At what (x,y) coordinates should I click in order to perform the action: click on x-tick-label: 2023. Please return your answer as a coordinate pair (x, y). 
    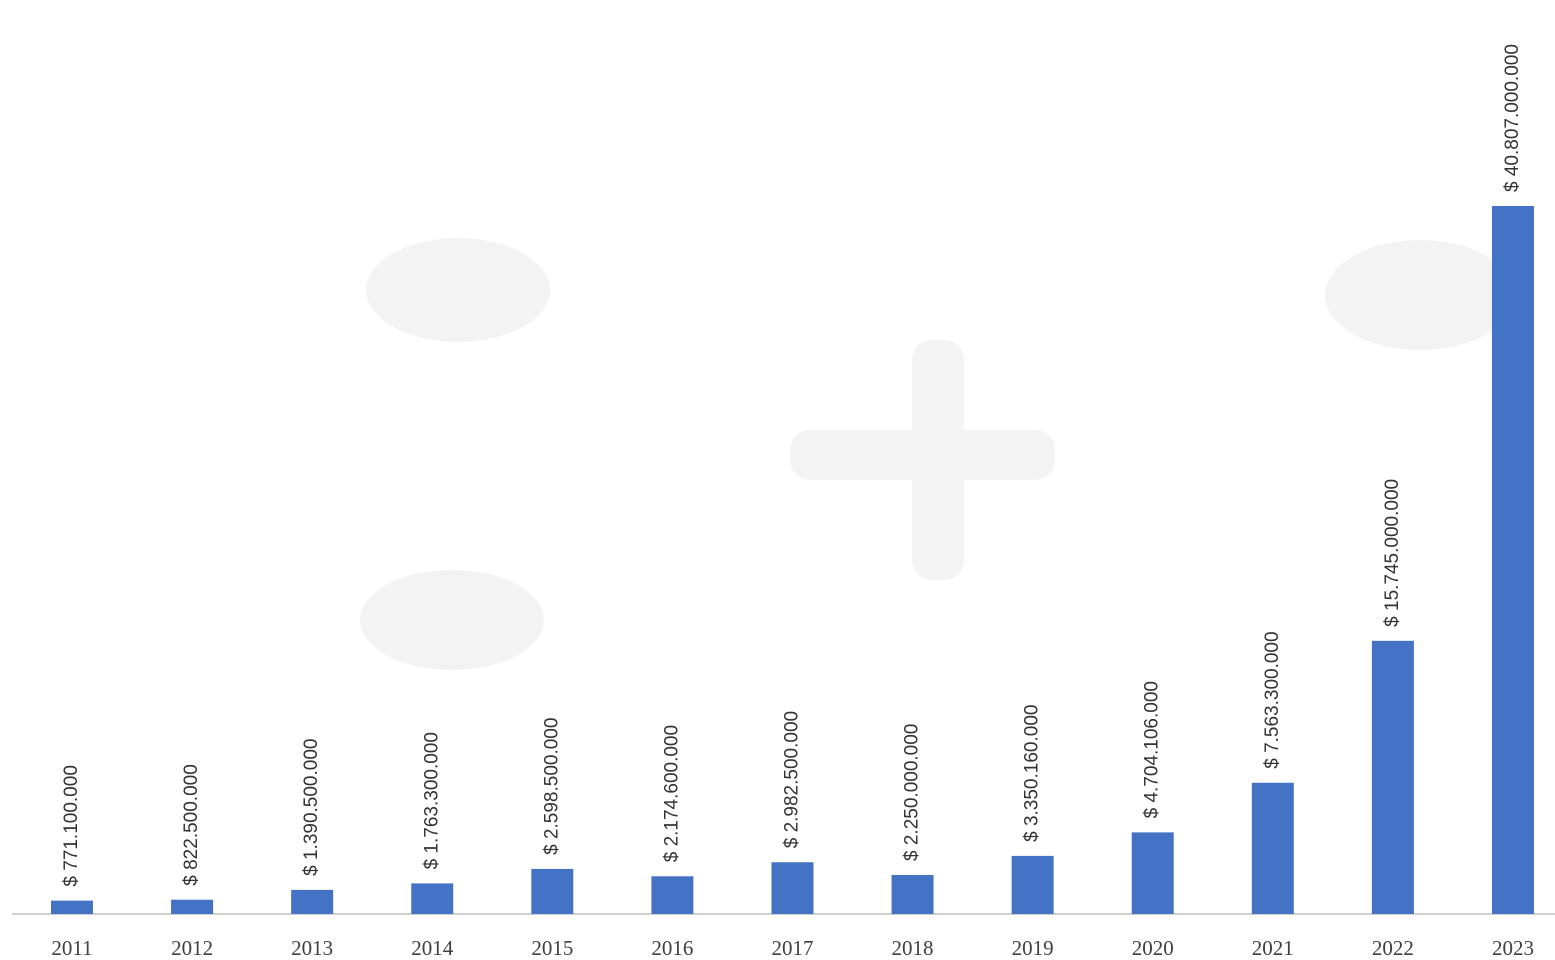
    Looking at the image, I should click on (1513, 948).